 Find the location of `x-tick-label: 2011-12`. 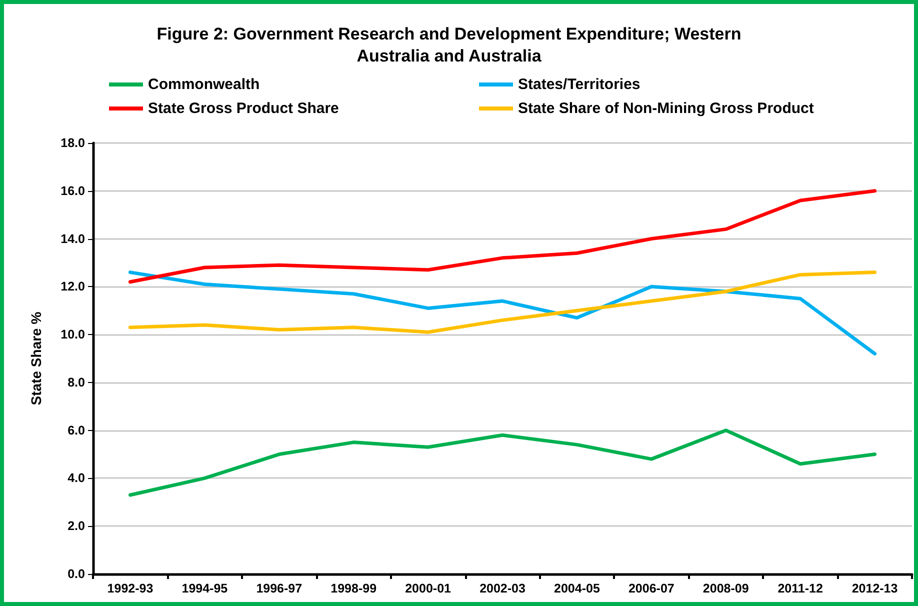

x-tick-label: 2011-12 is located at coordinates (800, 589).